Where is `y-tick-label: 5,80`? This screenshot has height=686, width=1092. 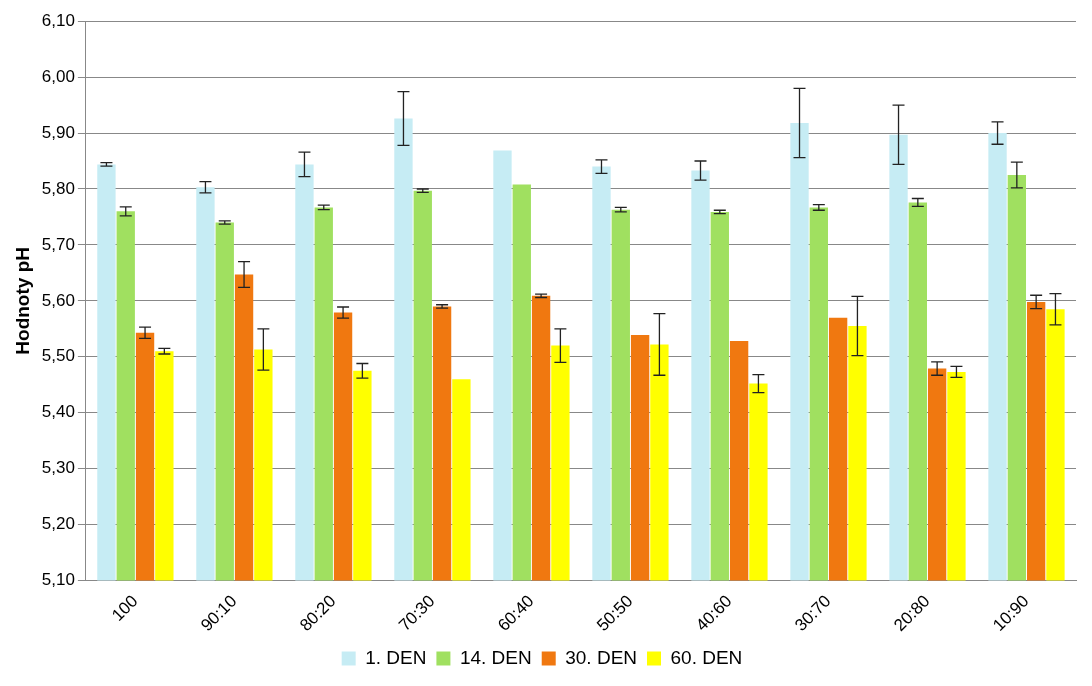
y-tick-label: 5,80 is located at coordinates (58, 188).